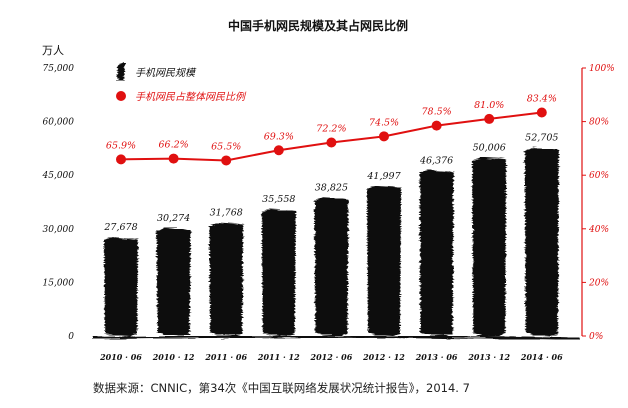  Describe the element at coordinates (58, 176) in the screenshot. I see `y-left-tick-label: 45,000` at that location.